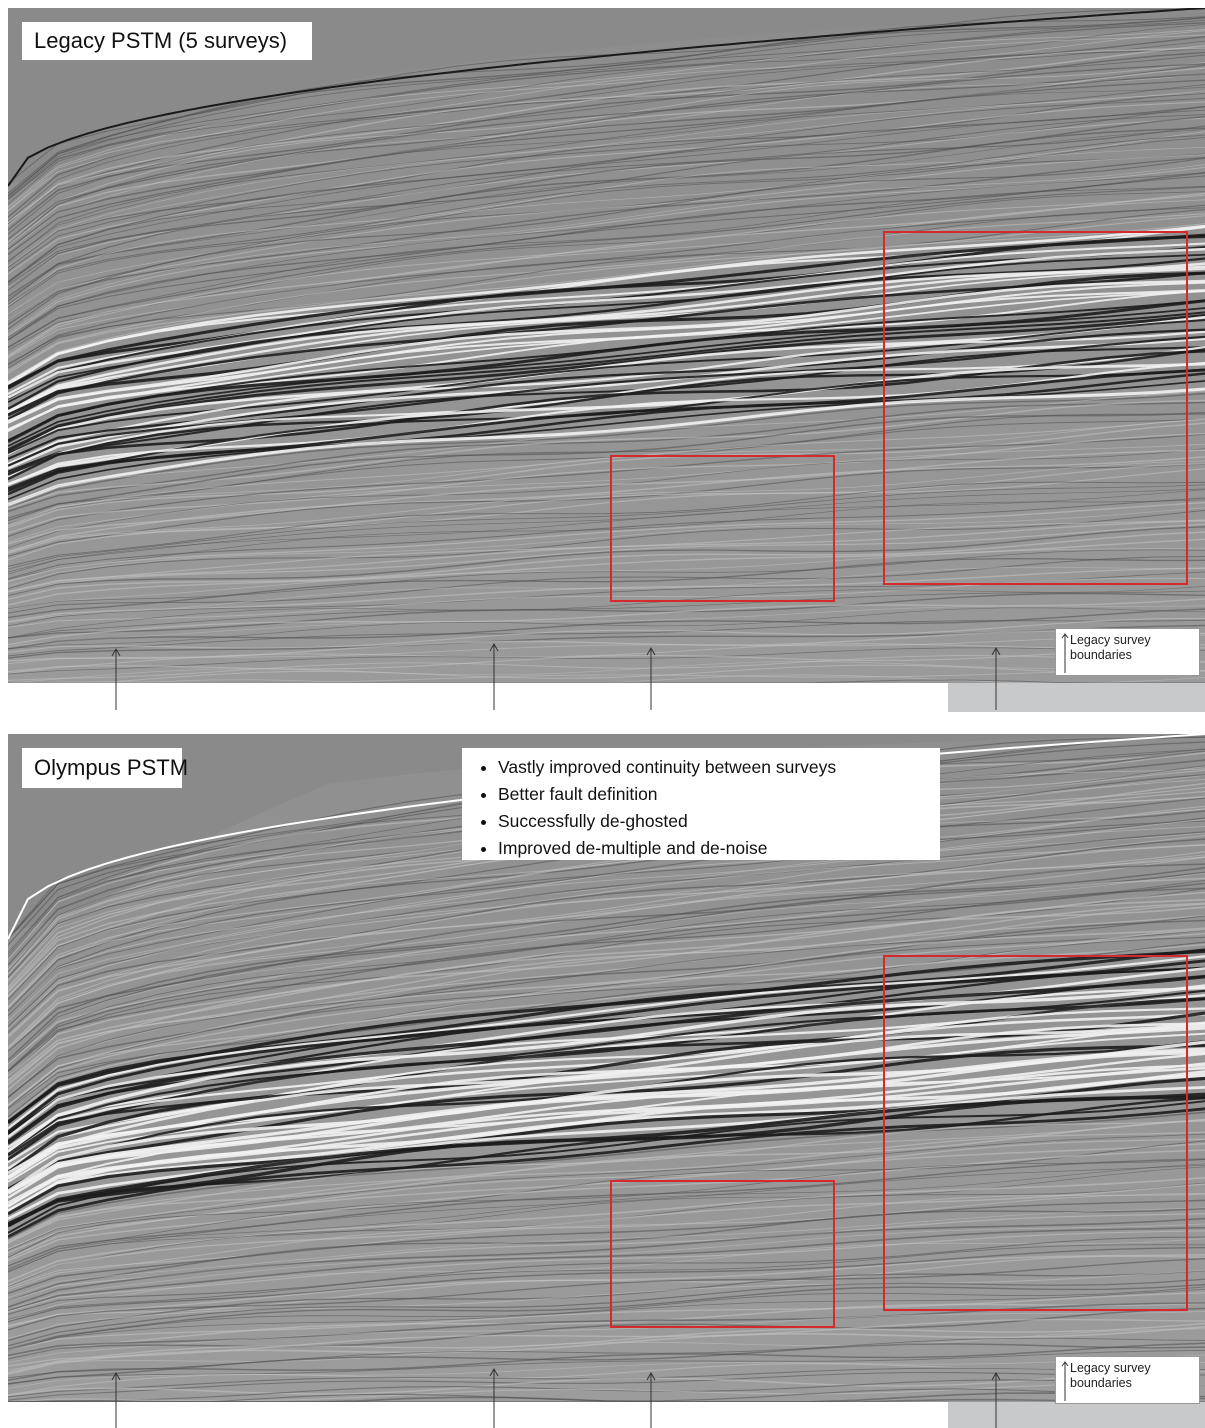 The image size is (1205, 1428). Describe the element at coordinates (167, 41) in the screenshot. I see `panel-title: Legacy PSTM (5 surveys)` at that location.